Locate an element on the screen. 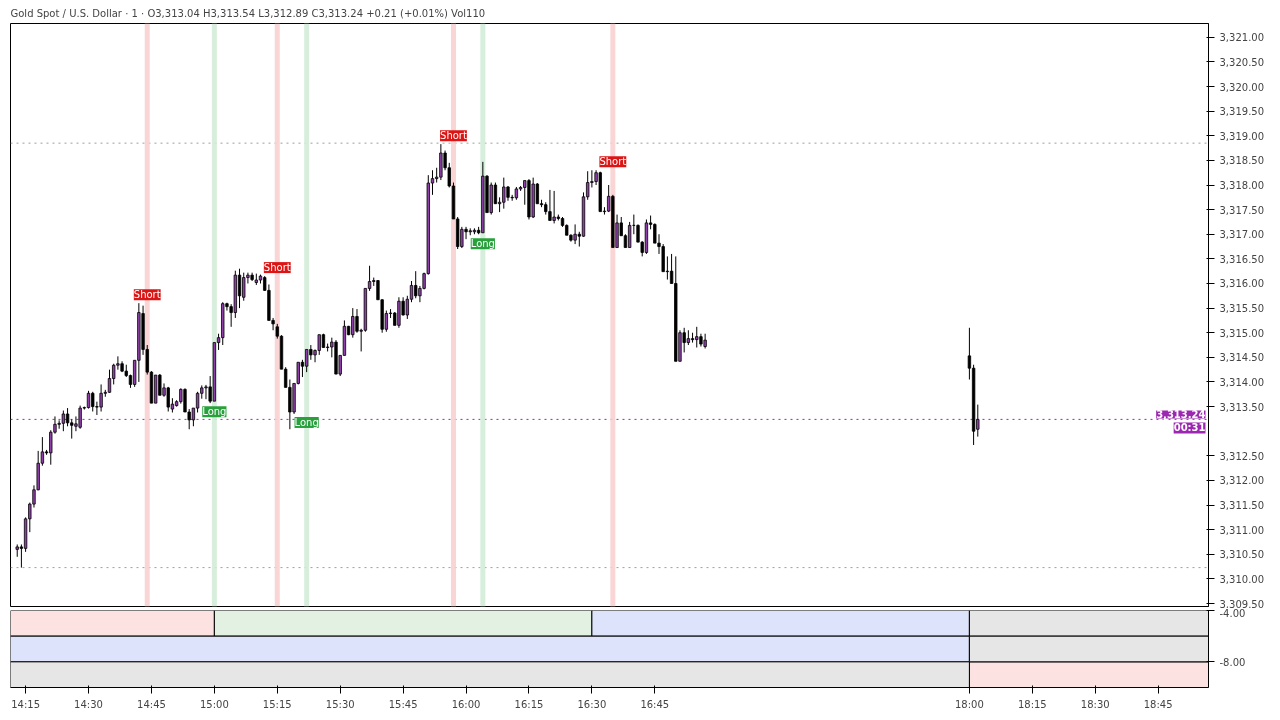  x-tick-label: 16:45 is located at coordinates (655, 704).